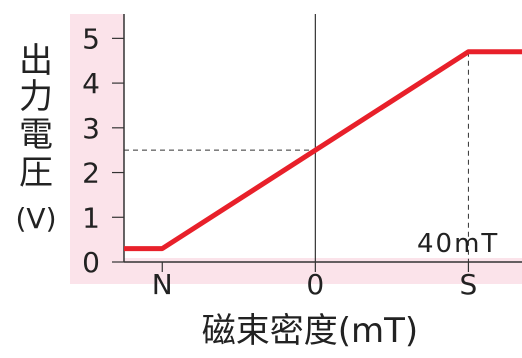 The width and height of the screenshot is (522, 358). What do you see at coordinates (36, 135) in the screenshot?
I see `y-axis-title-char: 電` at bounding box center [36, 135].